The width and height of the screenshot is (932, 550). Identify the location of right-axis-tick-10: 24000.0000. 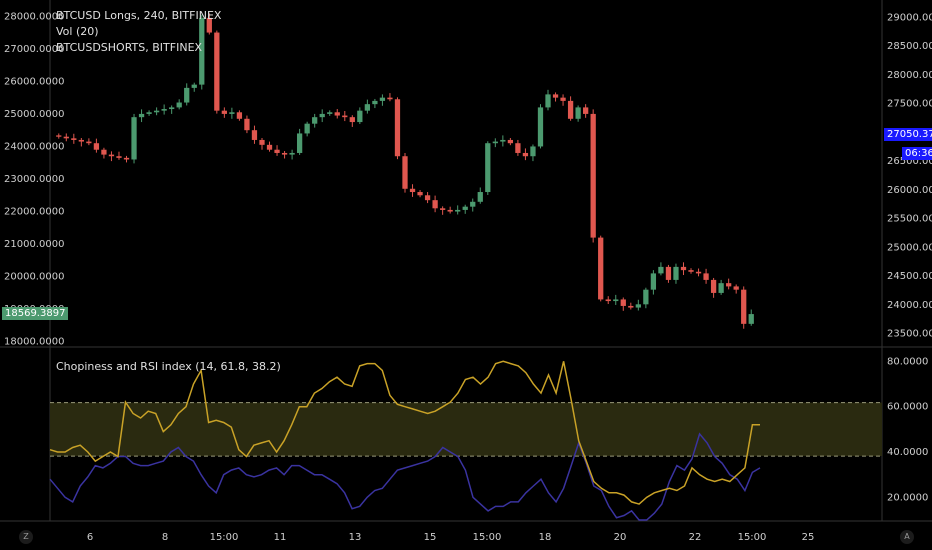
(909, 305).